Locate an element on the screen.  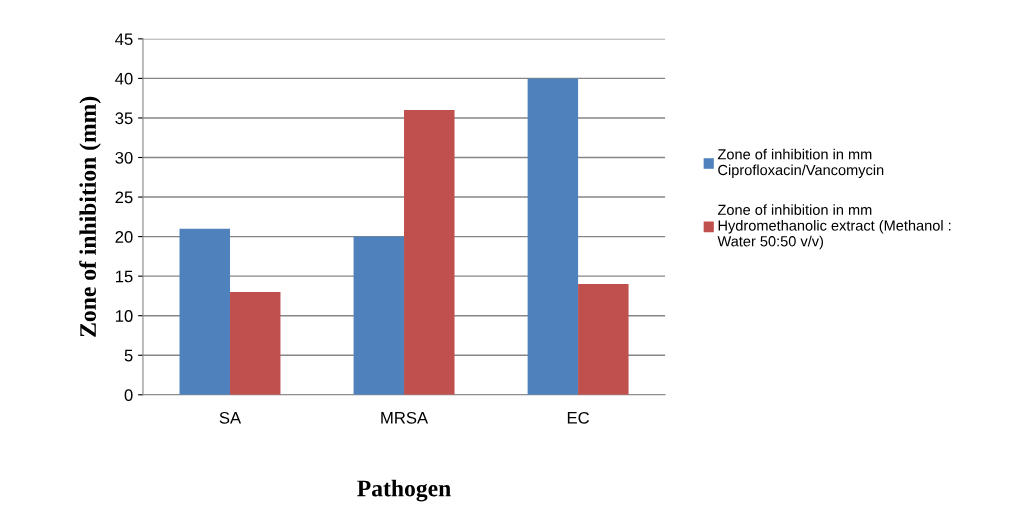
legend-label: Zone of inhibition in mm Ciprofloxacin/Vancomycin is located at coordinates (800, 163).